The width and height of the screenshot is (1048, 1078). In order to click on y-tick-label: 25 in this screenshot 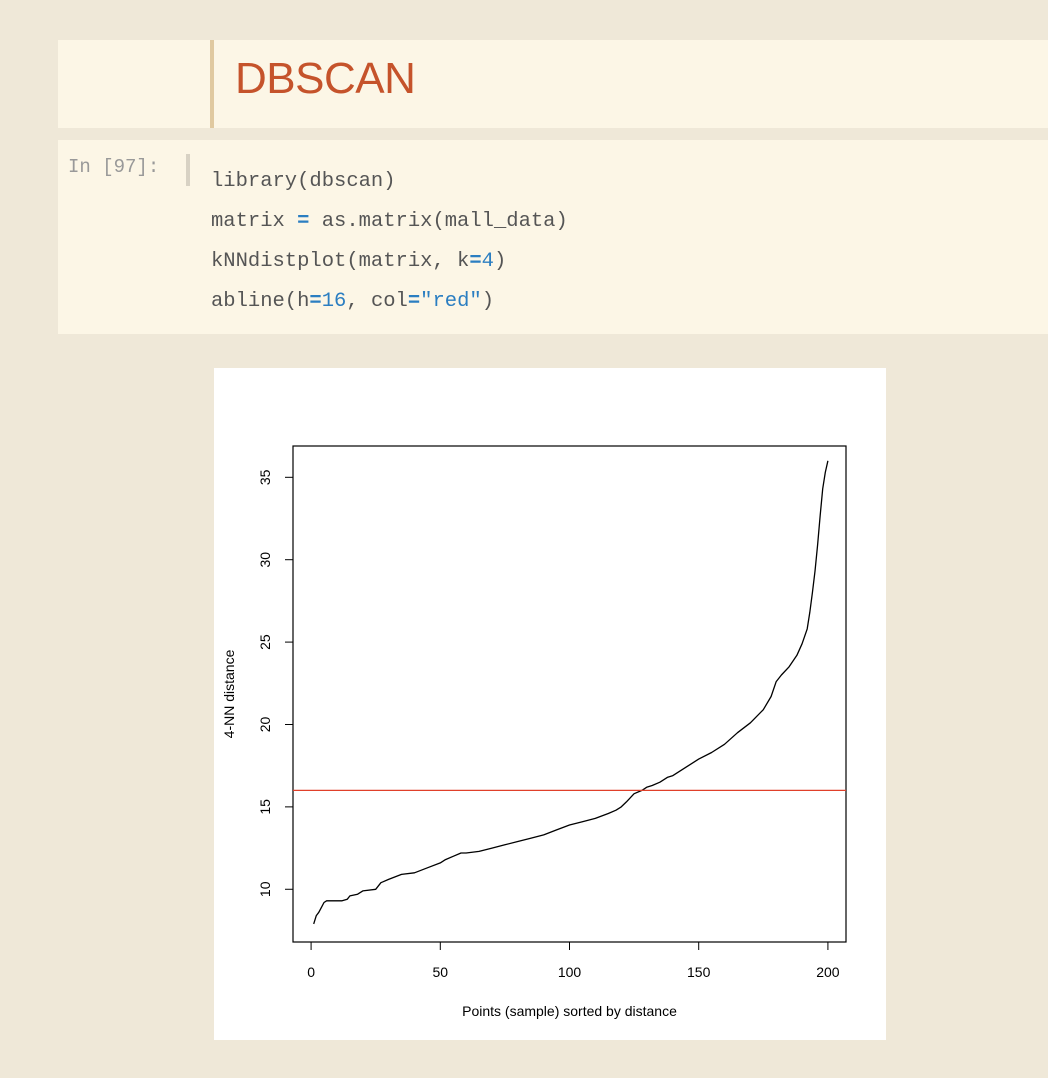, I will do `click(265, 642)`.